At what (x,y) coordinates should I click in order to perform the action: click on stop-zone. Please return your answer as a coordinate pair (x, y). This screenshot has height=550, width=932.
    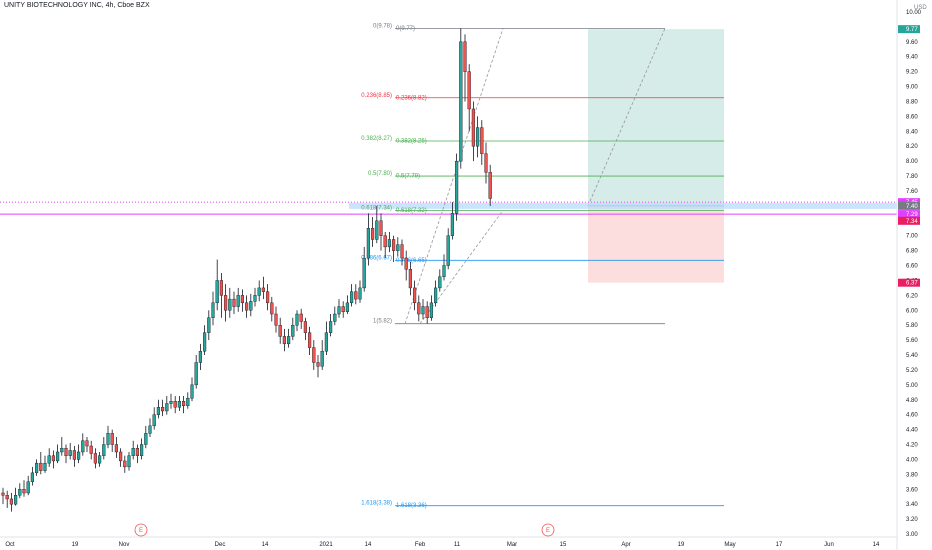
    Looking at the image, I should click on (656, 244).